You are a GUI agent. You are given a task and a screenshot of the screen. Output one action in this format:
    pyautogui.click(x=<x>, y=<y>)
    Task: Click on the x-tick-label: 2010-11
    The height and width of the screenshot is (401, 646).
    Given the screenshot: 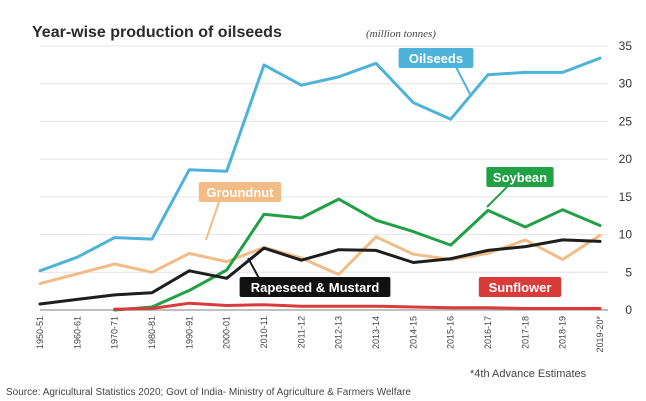 What is the action you would take?
    pyautogui.click(x=264, y=332)
    